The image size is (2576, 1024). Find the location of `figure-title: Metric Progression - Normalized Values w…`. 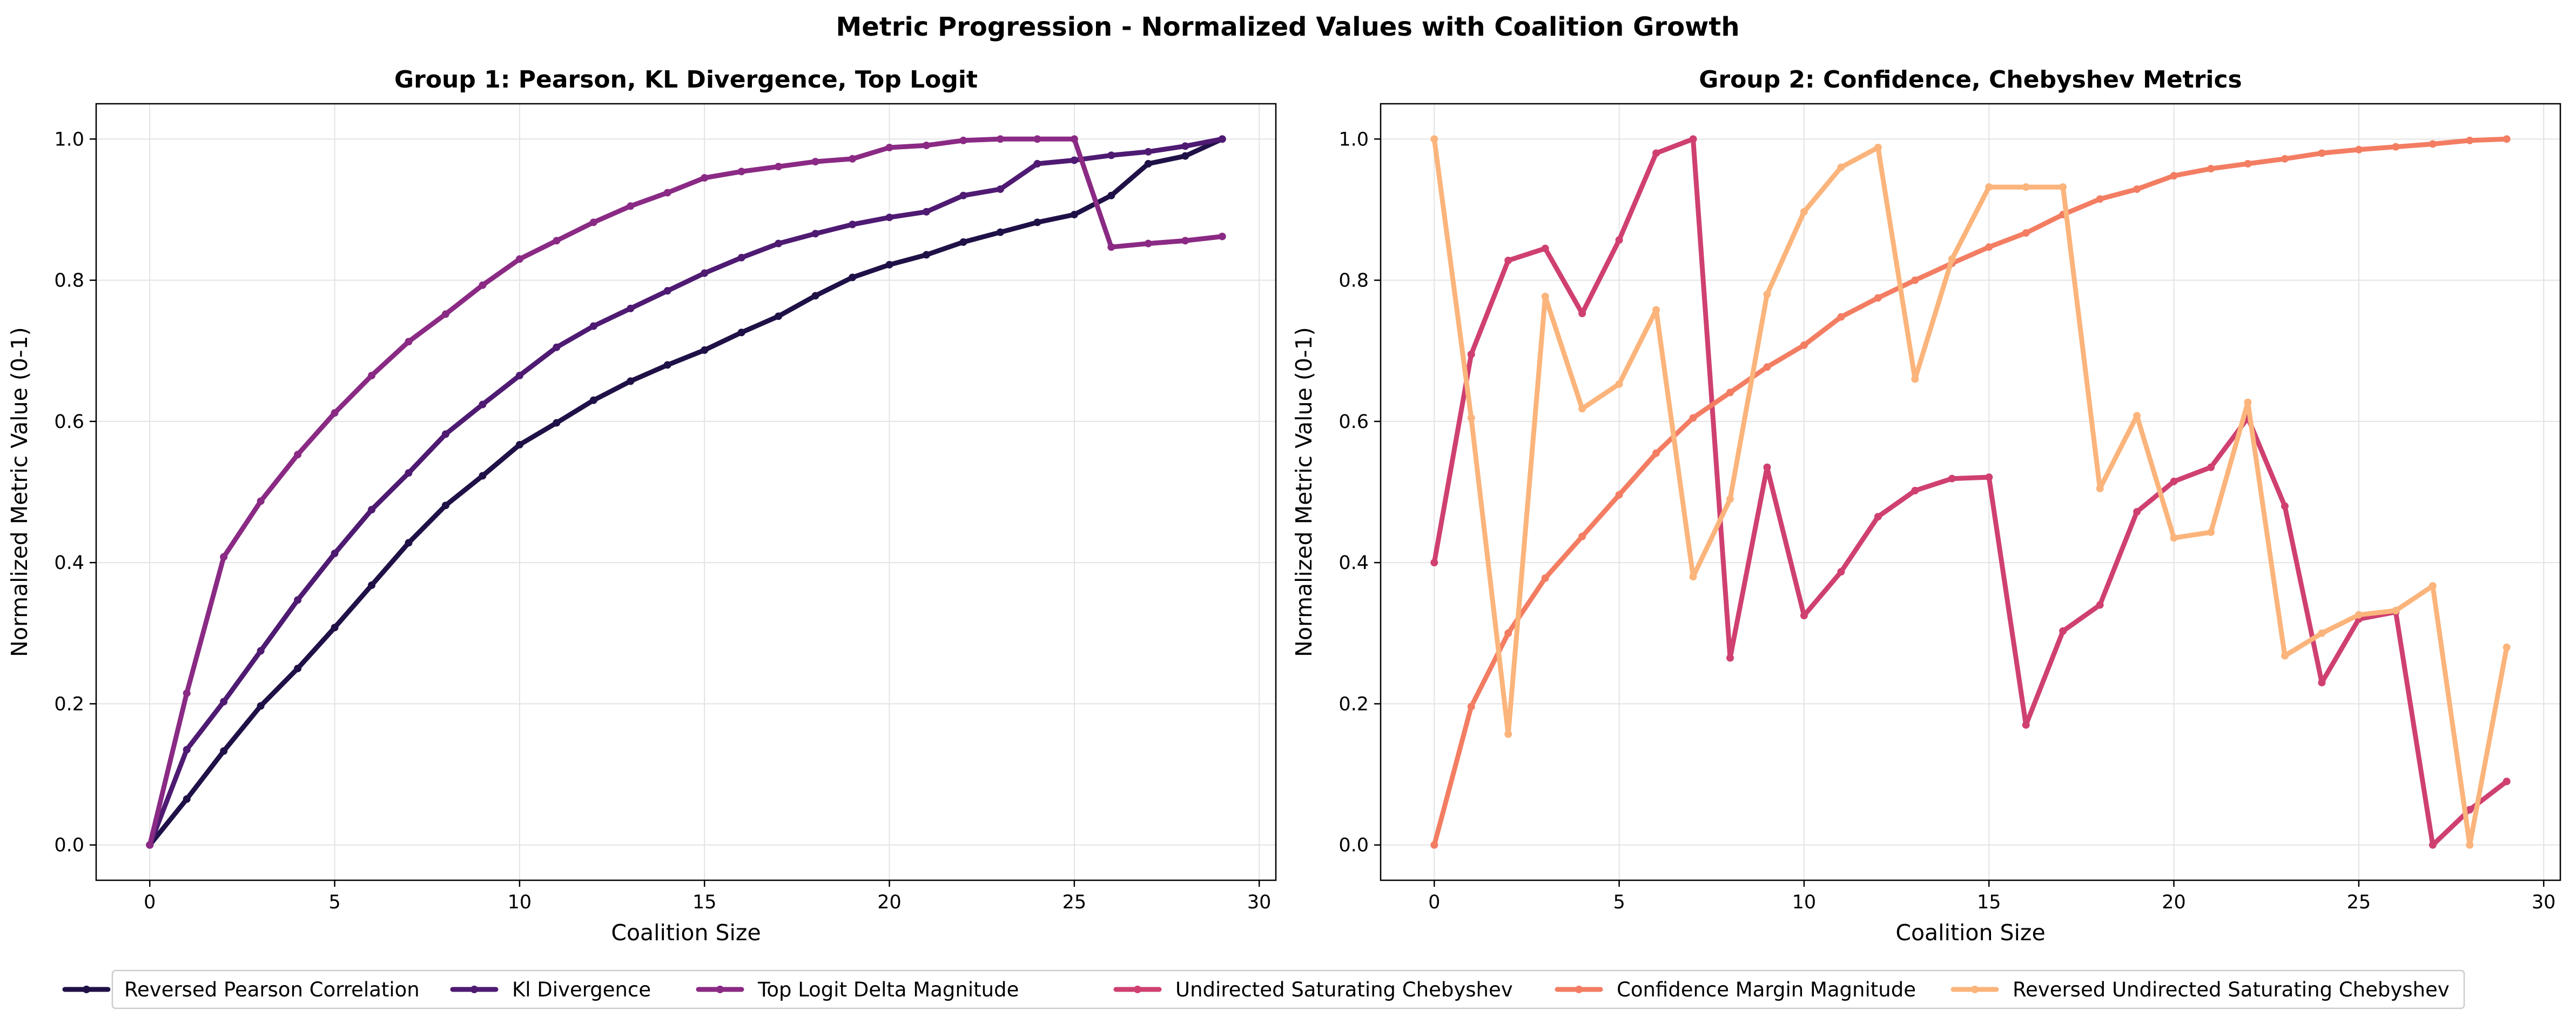

figure-title: Metric Progression - Normalized Values w… is located at coordinates (1287, 27).